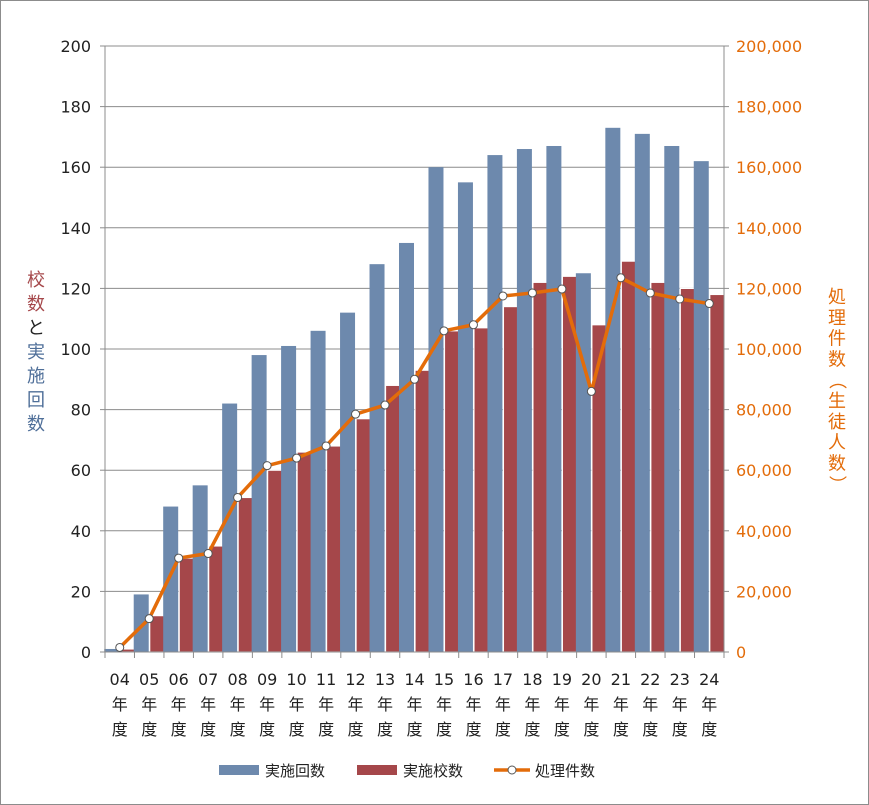  I want to click on y-right-tick-label: 60,000, so click(764, 470).